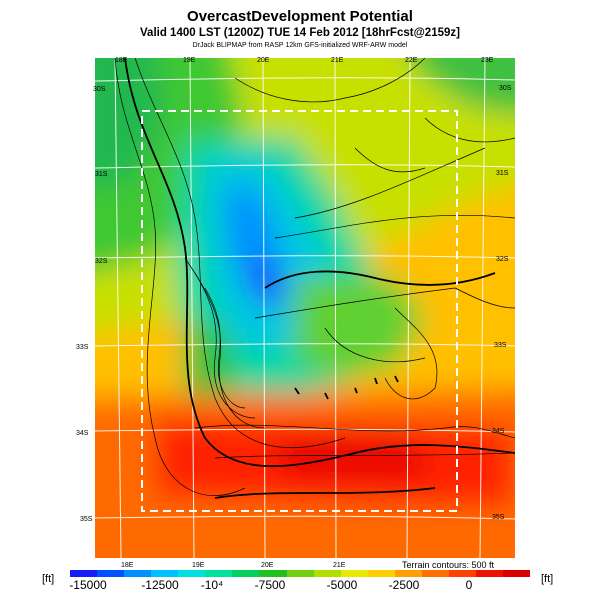  Describe the element at coordinates (487, 60) in the screenshot. I see `lon-label-top: 23E` at that location.